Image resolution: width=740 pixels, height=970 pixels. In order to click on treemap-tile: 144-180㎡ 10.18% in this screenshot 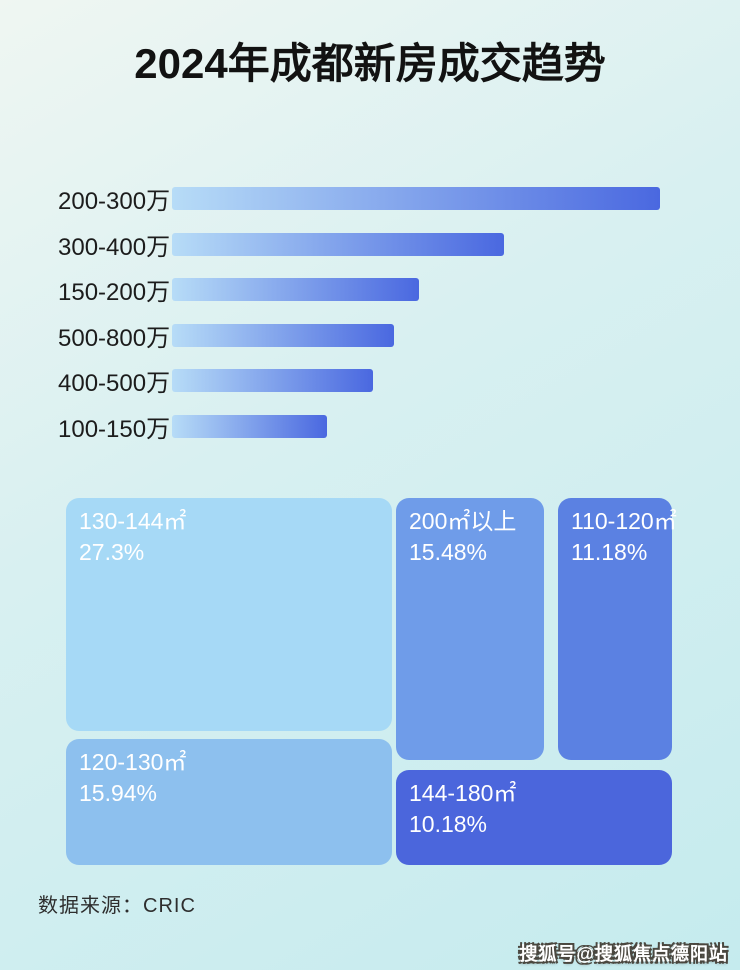, I will do `click(534, 817)`.